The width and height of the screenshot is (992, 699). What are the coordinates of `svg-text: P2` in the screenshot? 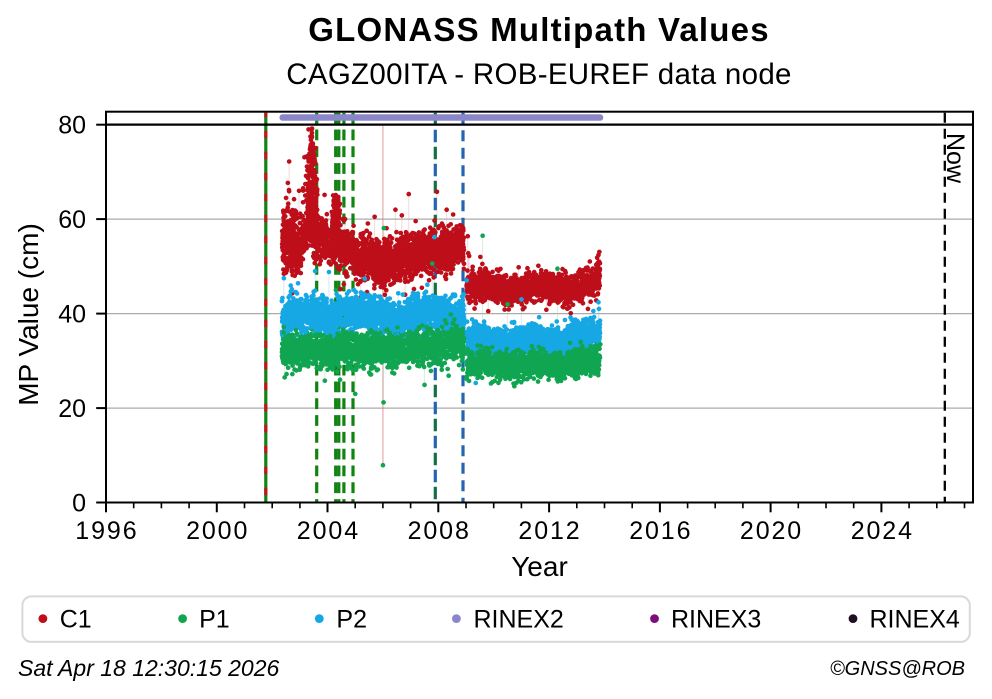 It's located at (351, 620).